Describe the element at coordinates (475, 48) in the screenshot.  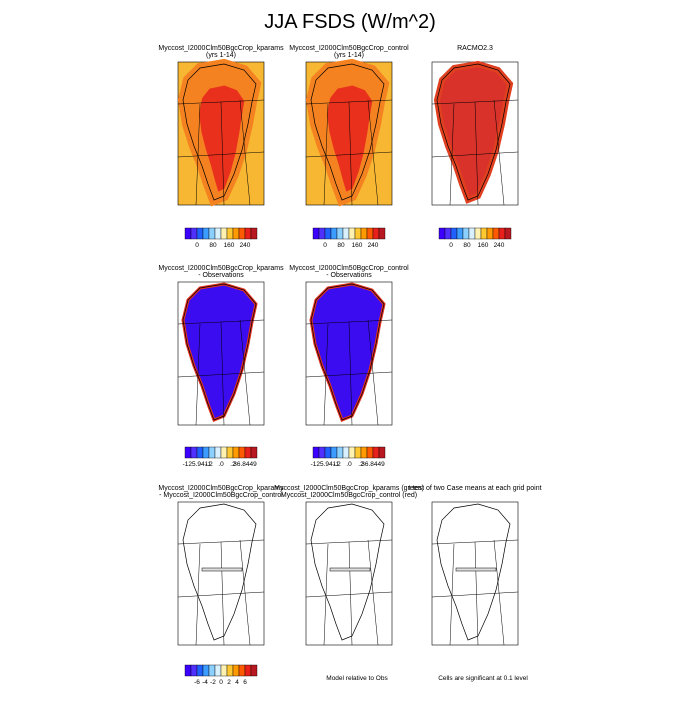
I see `panel-title: RACMO2.3` at that location.